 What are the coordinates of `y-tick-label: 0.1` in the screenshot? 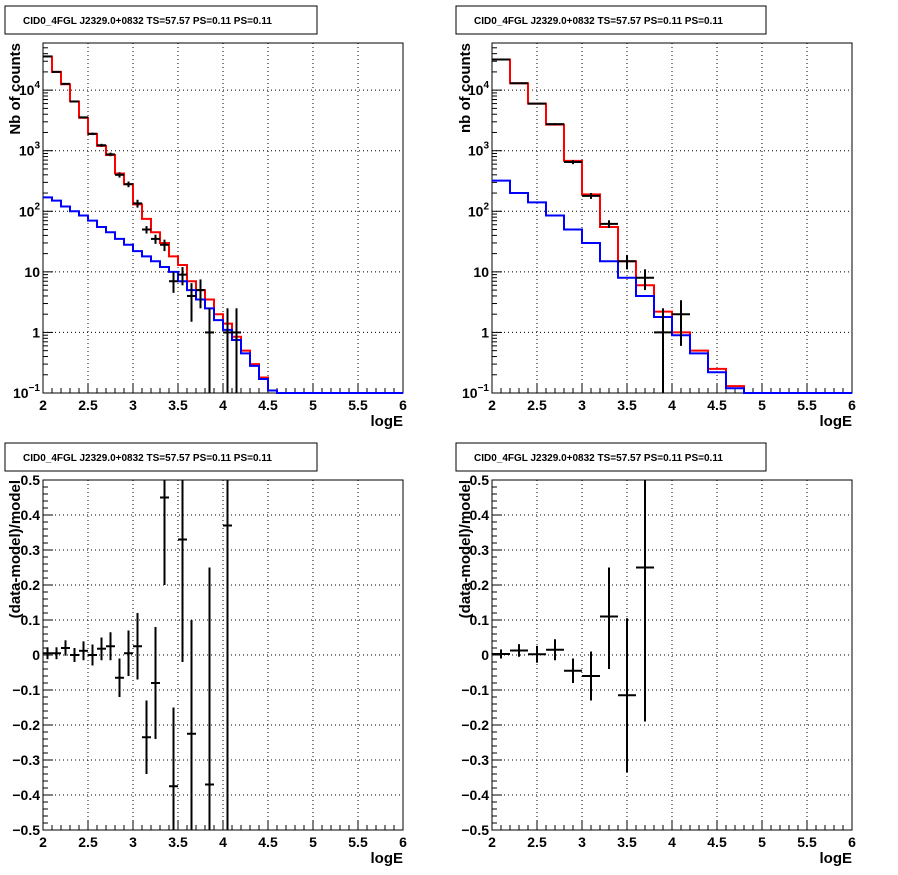 It's located at (480, 620).